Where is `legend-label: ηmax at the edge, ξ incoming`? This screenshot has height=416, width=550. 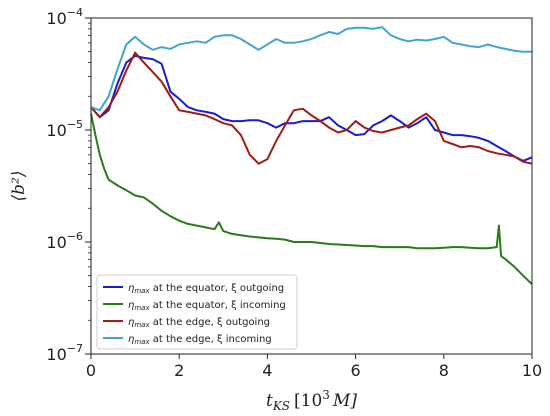 legend-label: ηmax at the edge, ξ incoming is located at coordinates (200, 340).